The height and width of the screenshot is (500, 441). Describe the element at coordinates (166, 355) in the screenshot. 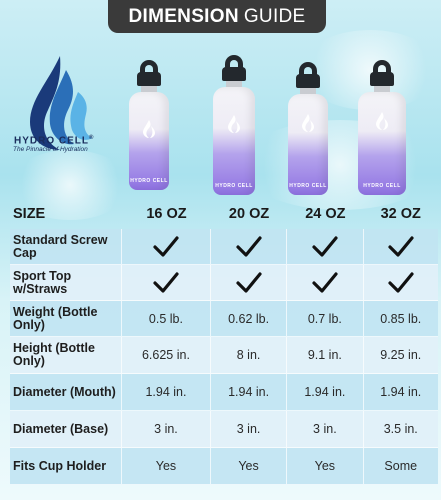

I see `table-cell: 6.625 in.` at that location.